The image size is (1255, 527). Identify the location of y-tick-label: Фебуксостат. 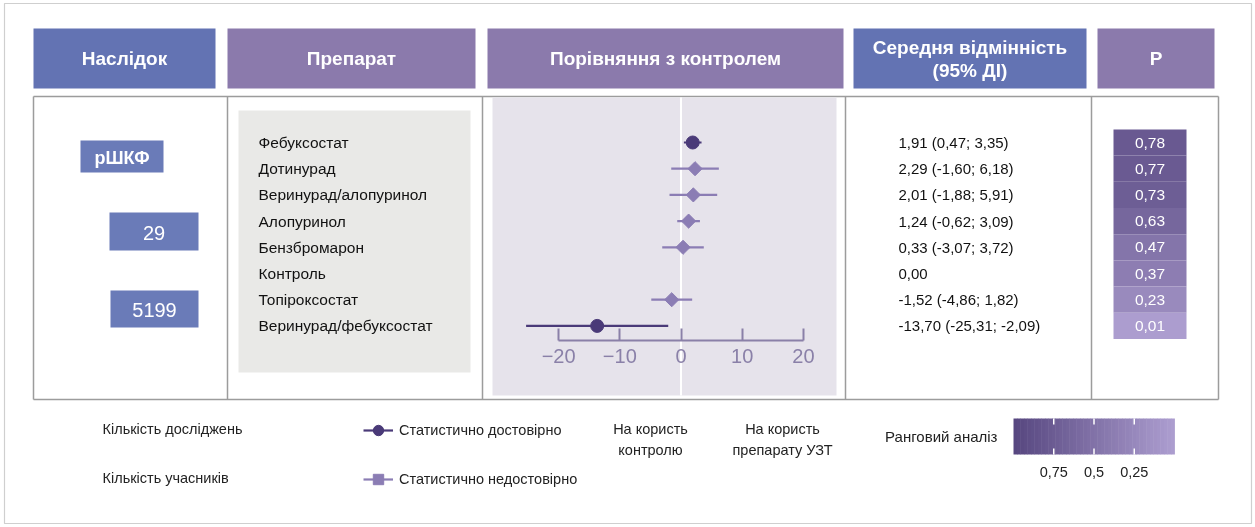
(303, 142).